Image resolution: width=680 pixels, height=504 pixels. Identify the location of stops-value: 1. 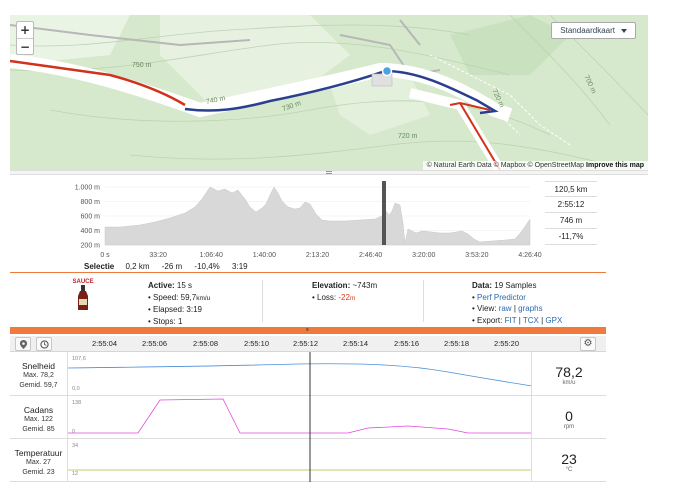
(180, 321).